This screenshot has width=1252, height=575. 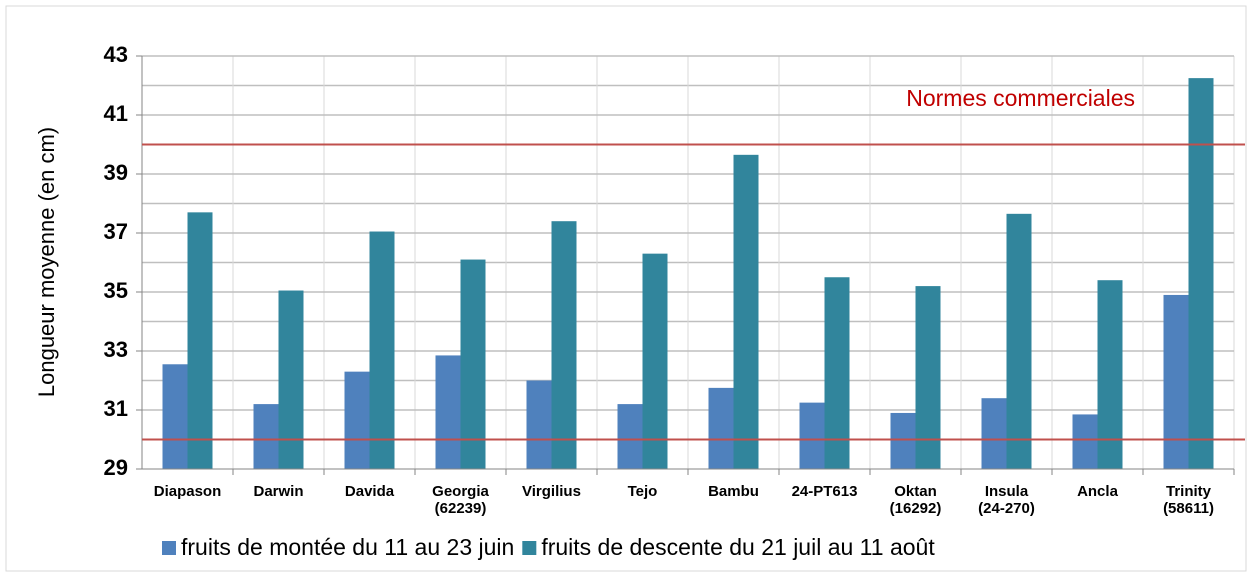 I want to click on x-tick-label: 24-PT613, so click(x=825, y=491).